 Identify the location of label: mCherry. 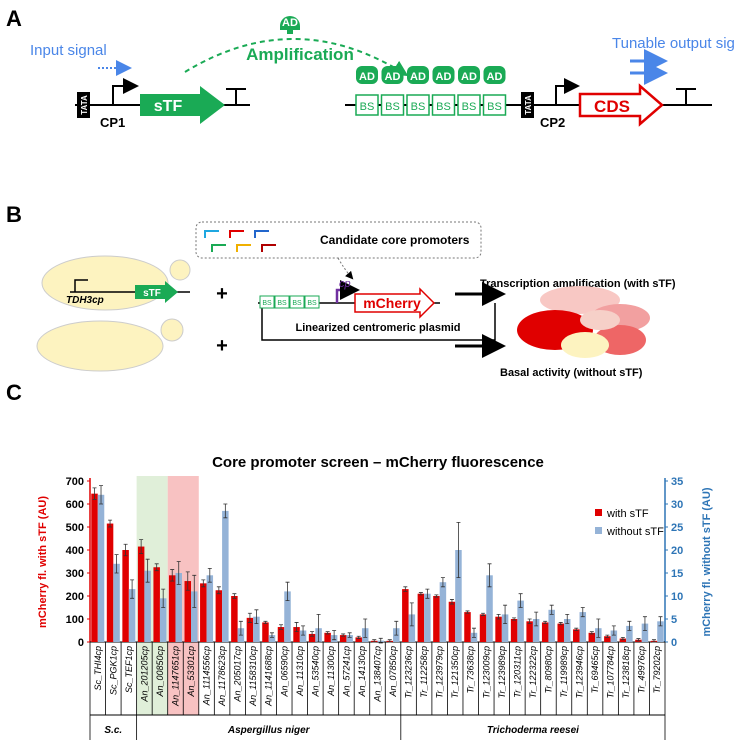
(392, 303).